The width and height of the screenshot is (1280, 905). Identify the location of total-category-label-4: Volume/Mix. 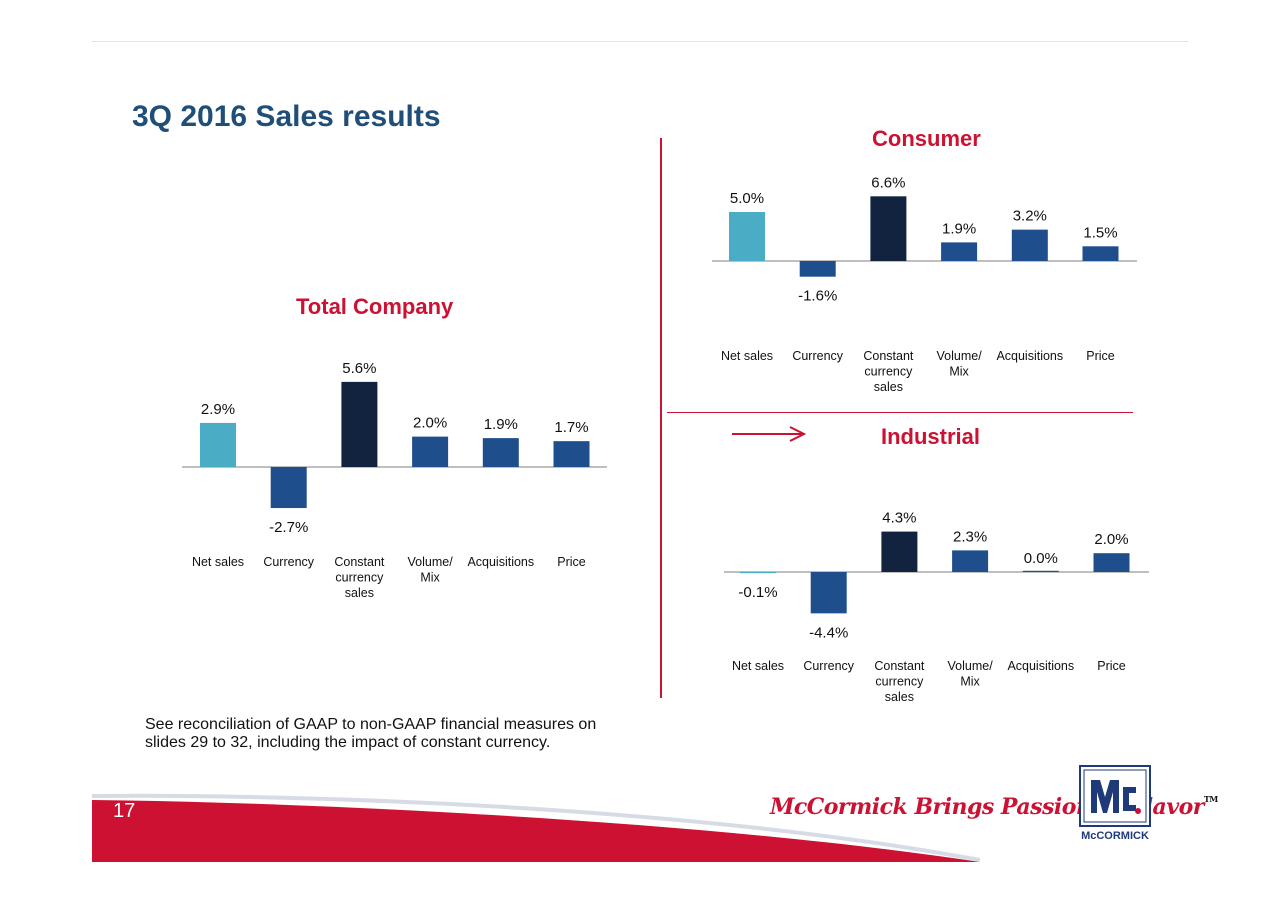
(431, 570).